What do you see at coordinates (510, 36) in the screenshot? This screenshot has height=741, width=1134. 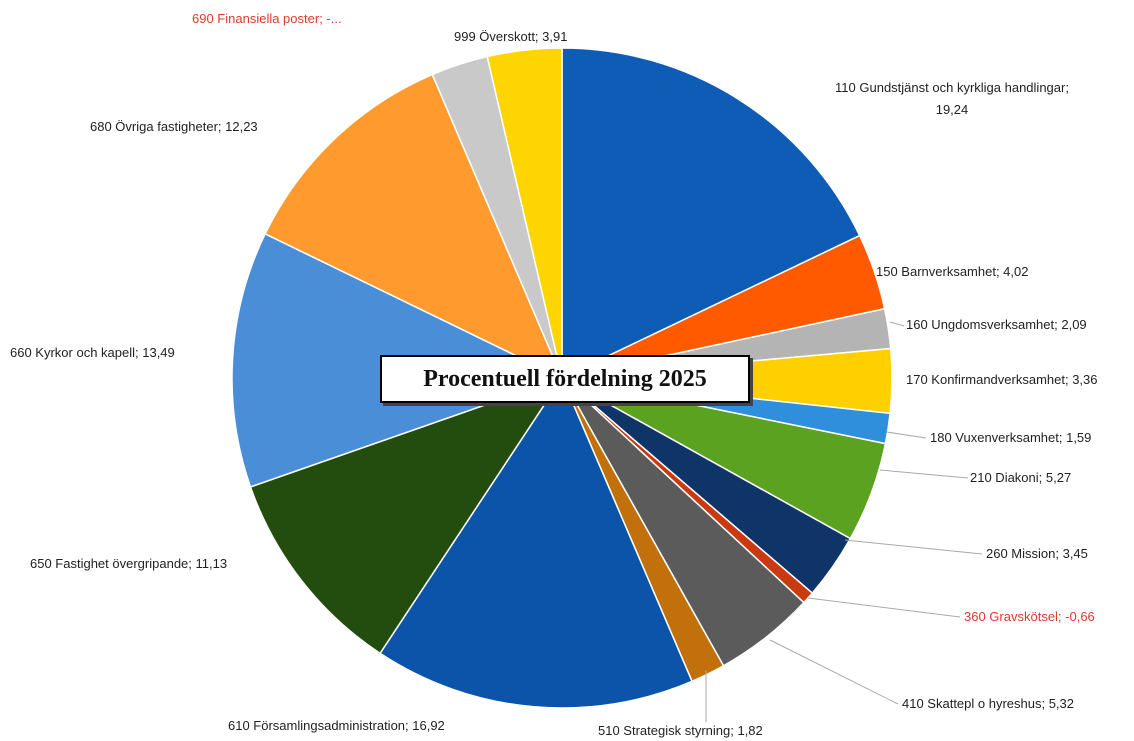 I see `slice-label: 999 Överskott; 3,91` at bounding box center [510, 36].